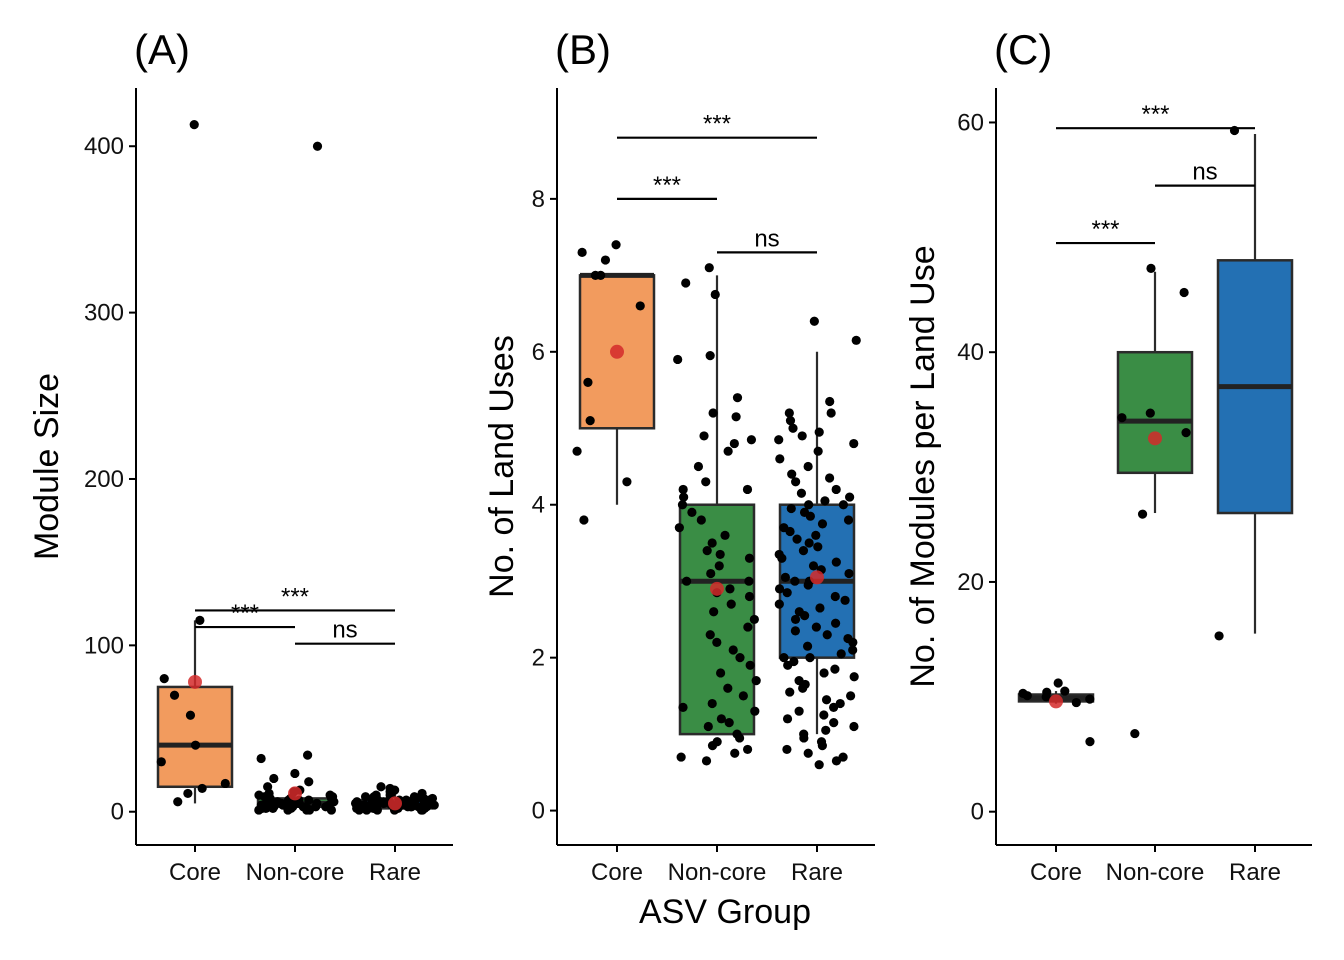  Describe the element at coordinates (725, 912) in the screenshot. I see `shared-x-axis-title: ASV Group` at that location.